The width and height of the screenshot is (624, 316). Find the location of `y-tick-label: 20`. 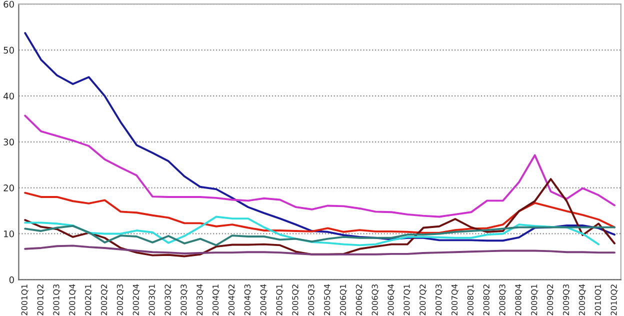

y-tick-label: 20 is located at coordinates (9, 188).